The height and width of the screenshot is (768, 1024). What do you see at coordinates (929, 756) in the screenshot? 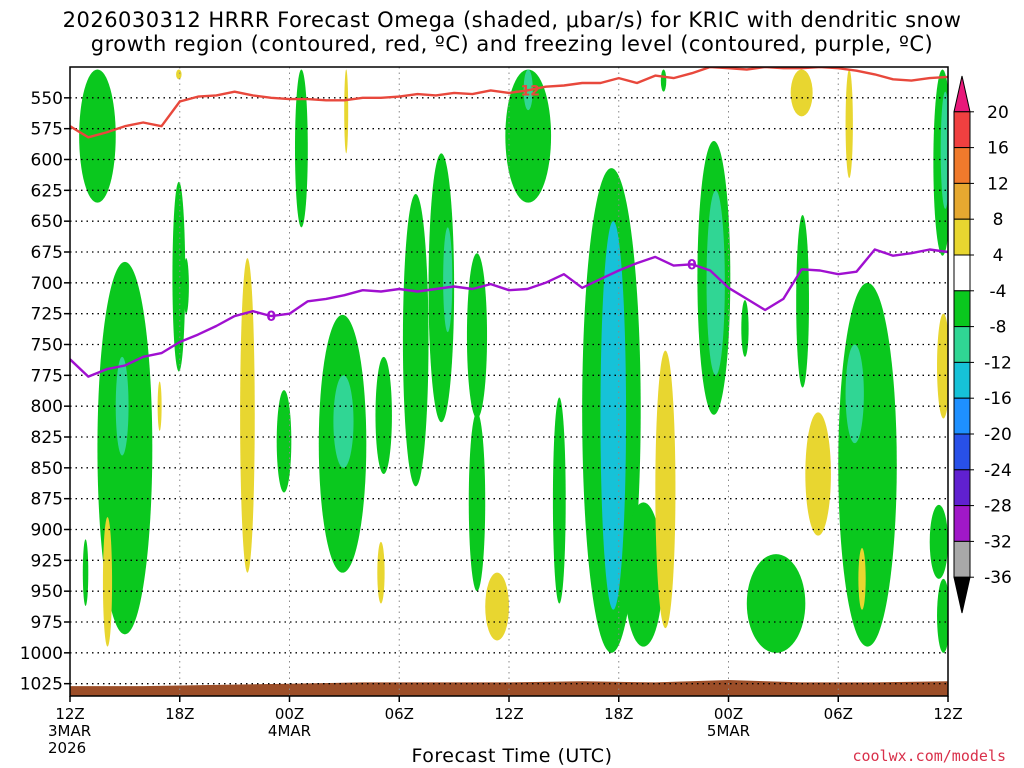
I see `site-credit: coolwx.com/models` at bounding box center [929, 756].